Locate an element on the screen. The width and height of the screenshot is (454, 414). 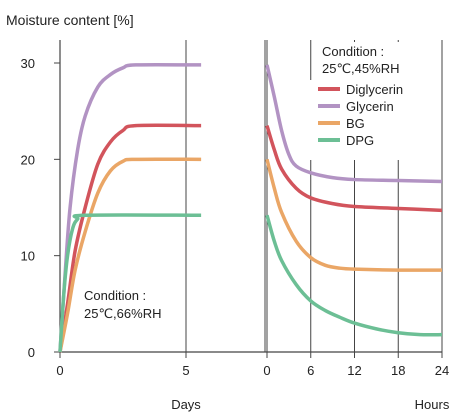
y-tick-label-20: 20 is located at coordinates (28, 159).